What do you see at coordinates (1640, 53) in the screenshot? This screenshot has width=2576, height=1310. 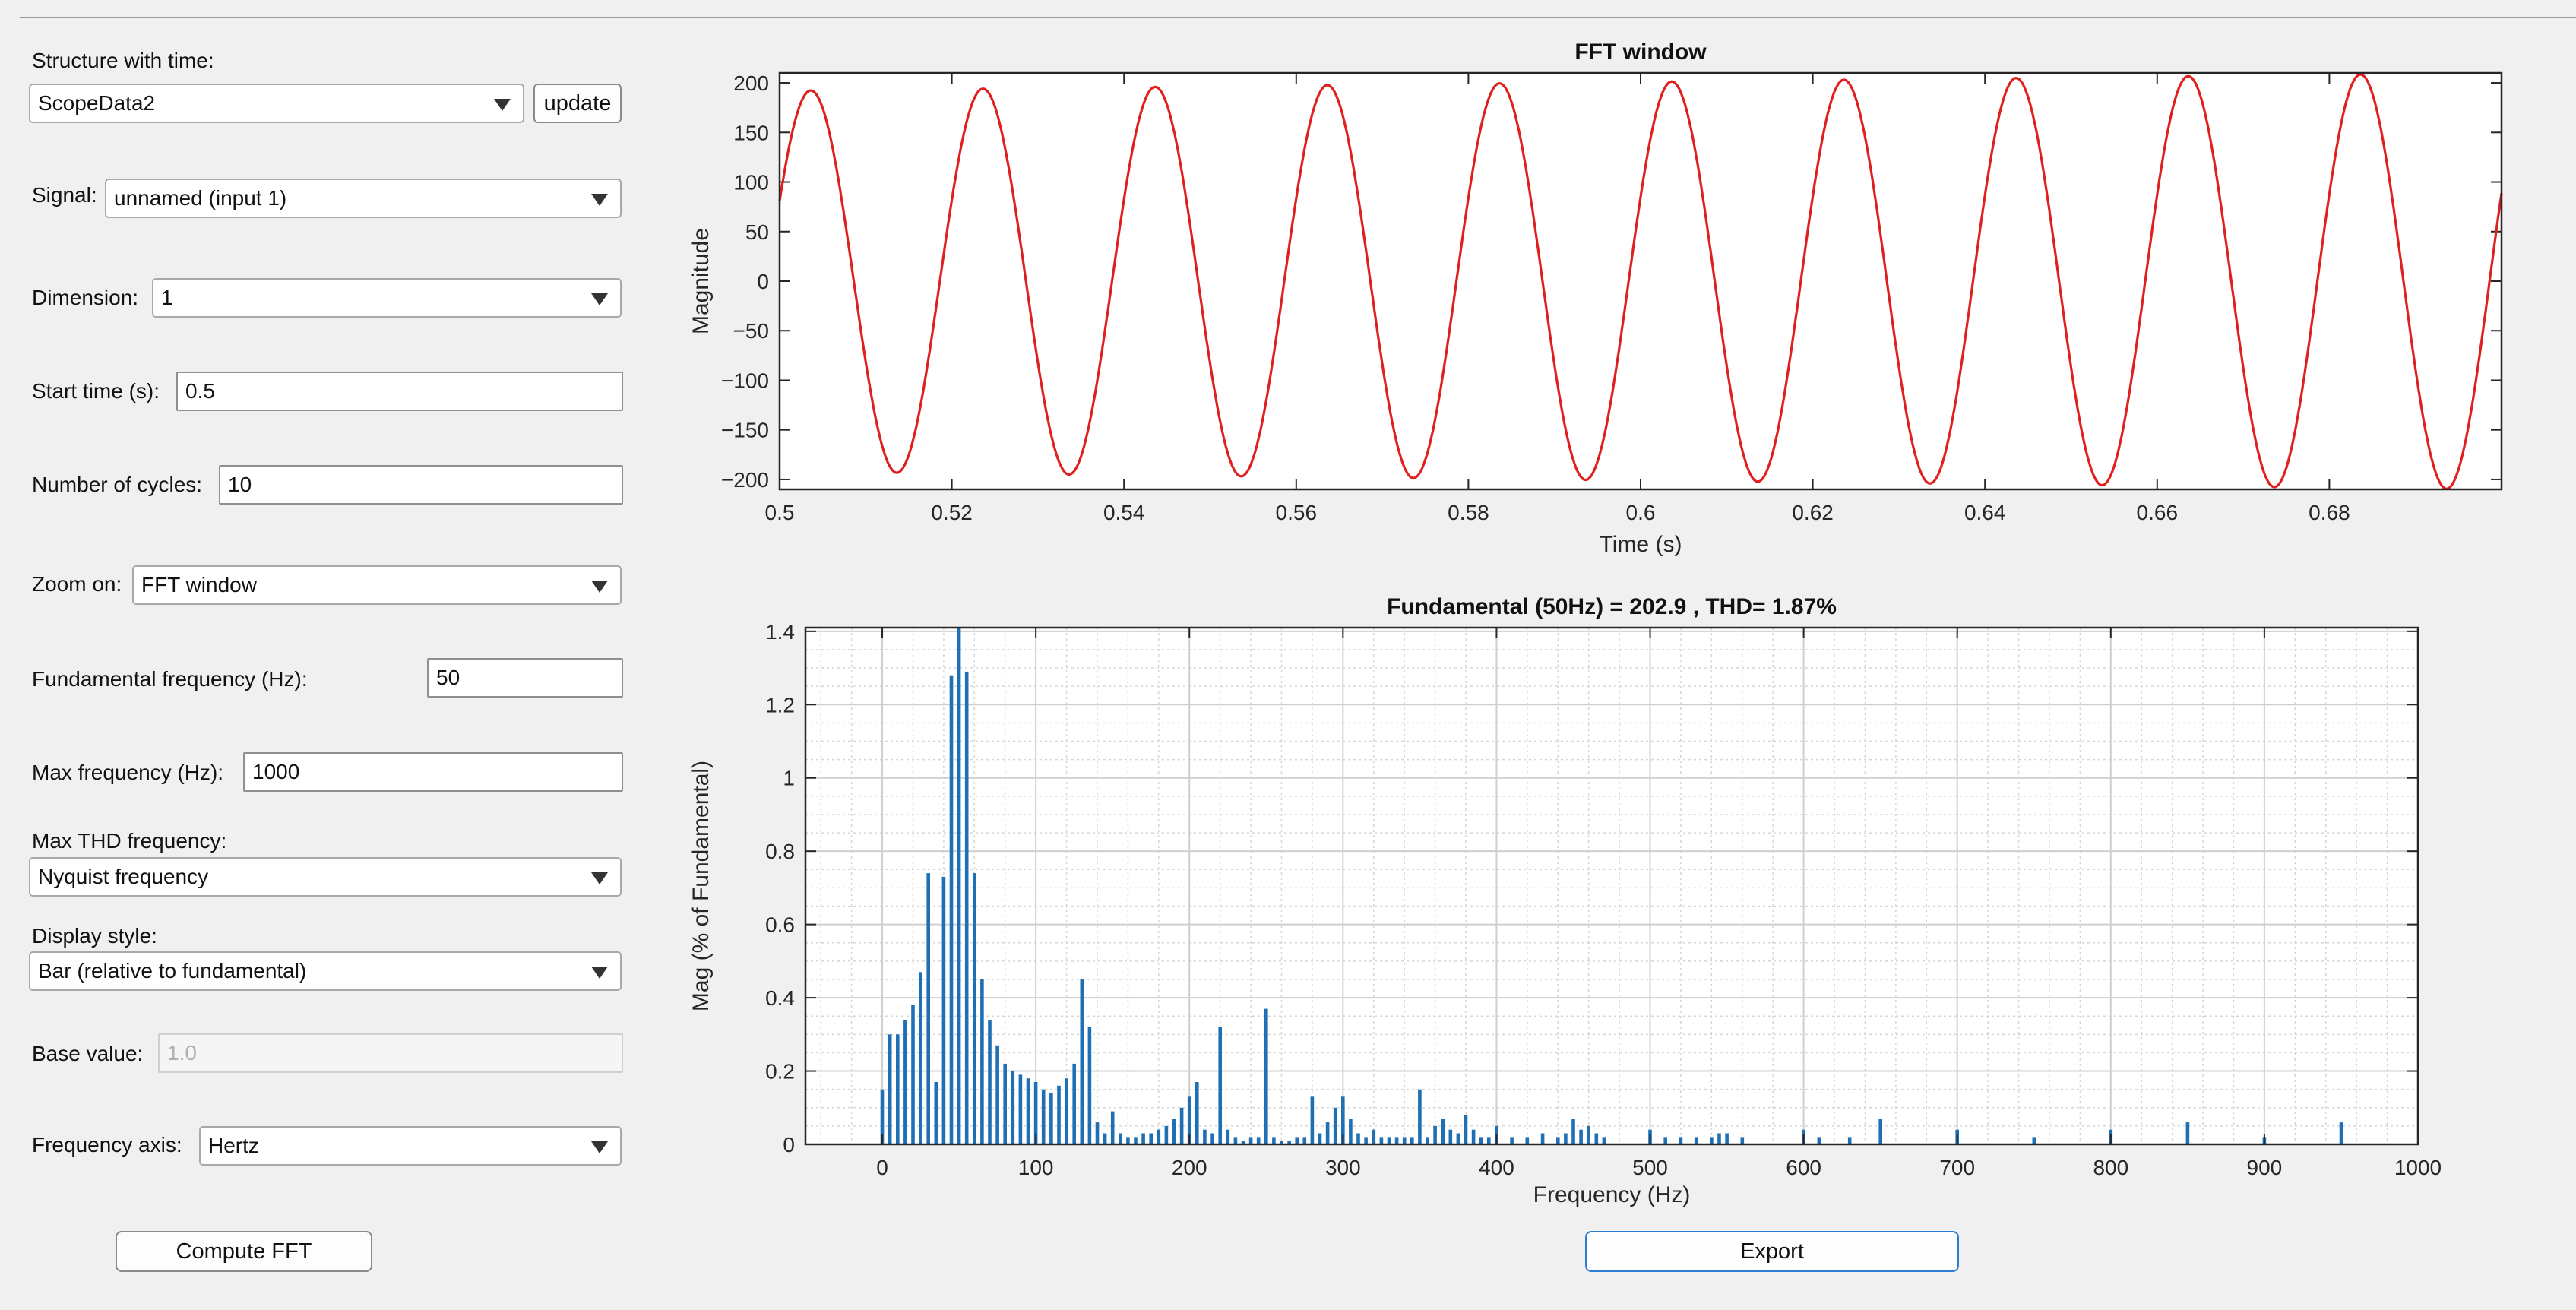 I see `chart-title: FFT window` at bounding box center [1640, 53].